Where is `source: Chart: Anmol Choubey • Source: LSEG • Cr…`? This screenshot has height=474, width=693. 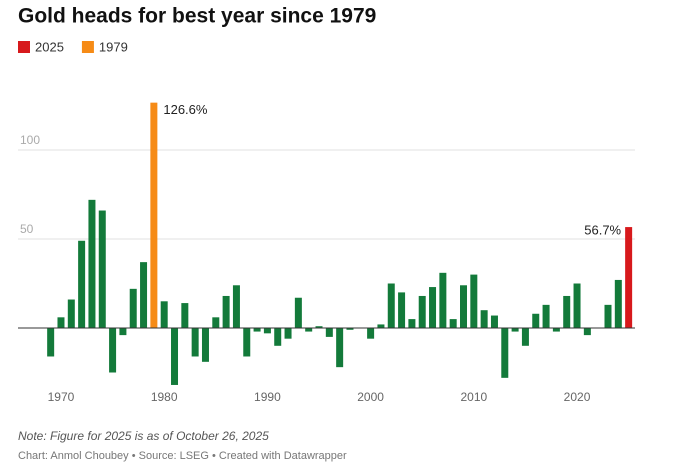
source: Chart: Anmol Choubey • Source: LSEG • Cr… is located at coordinates (182, 456).